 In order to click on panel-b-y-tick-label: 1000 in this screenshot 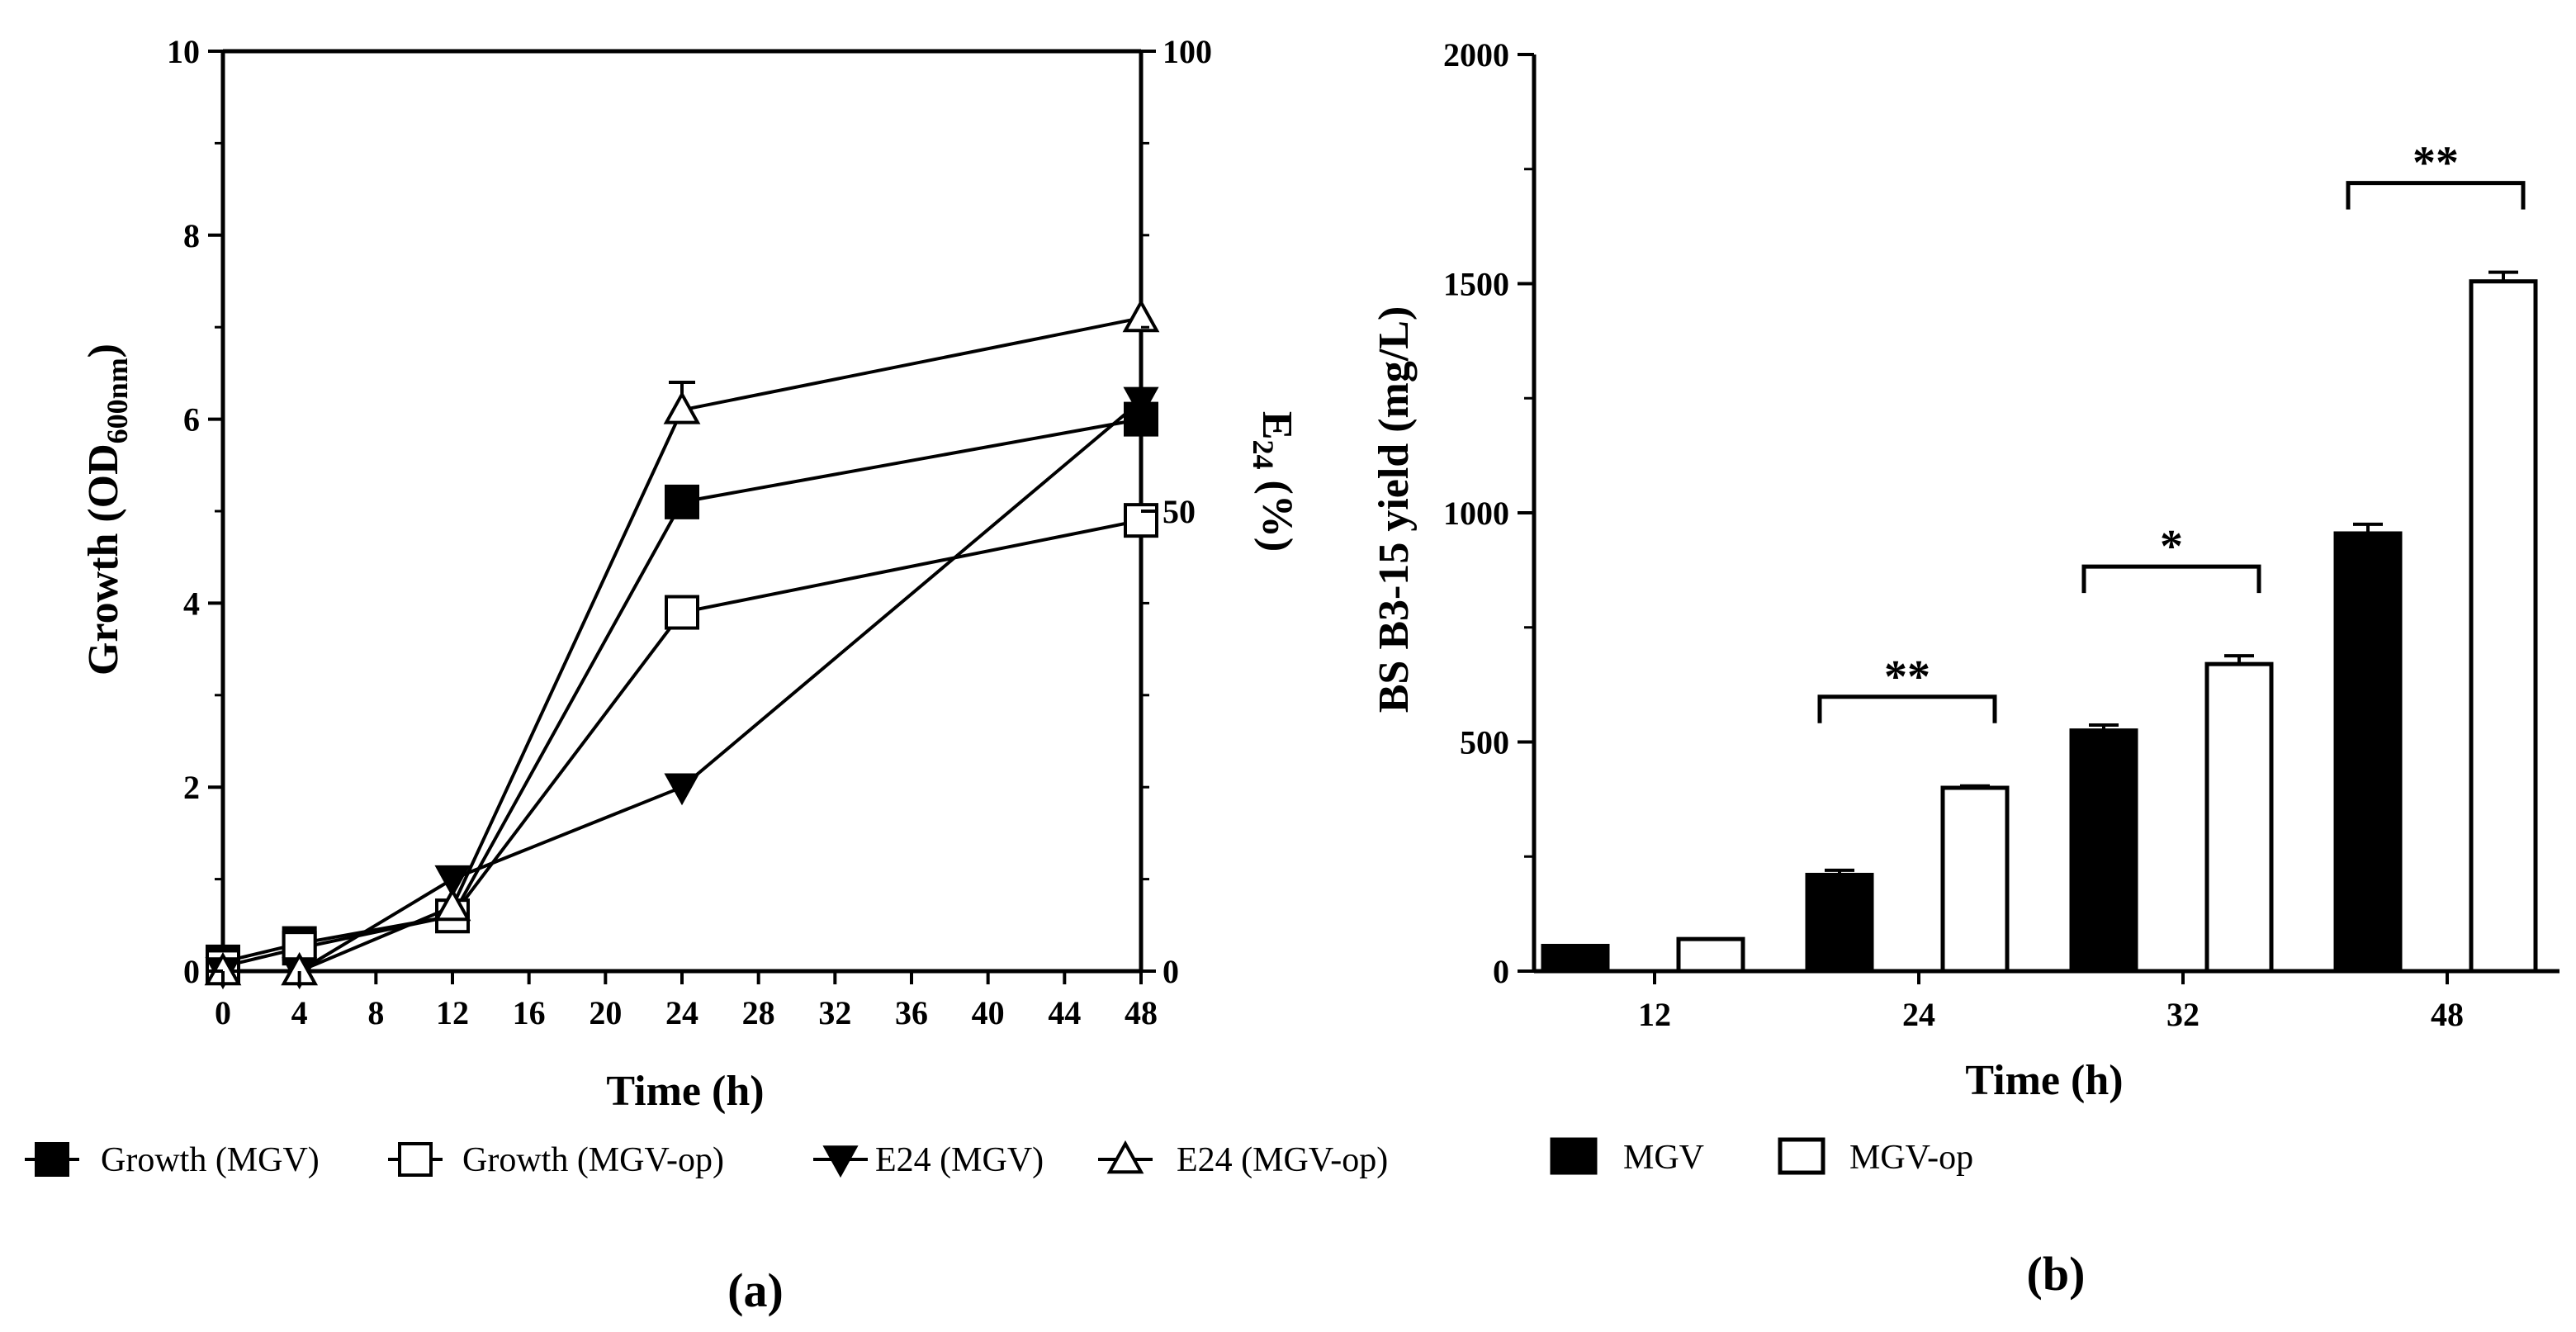, I will do `click(1476, 514)`.